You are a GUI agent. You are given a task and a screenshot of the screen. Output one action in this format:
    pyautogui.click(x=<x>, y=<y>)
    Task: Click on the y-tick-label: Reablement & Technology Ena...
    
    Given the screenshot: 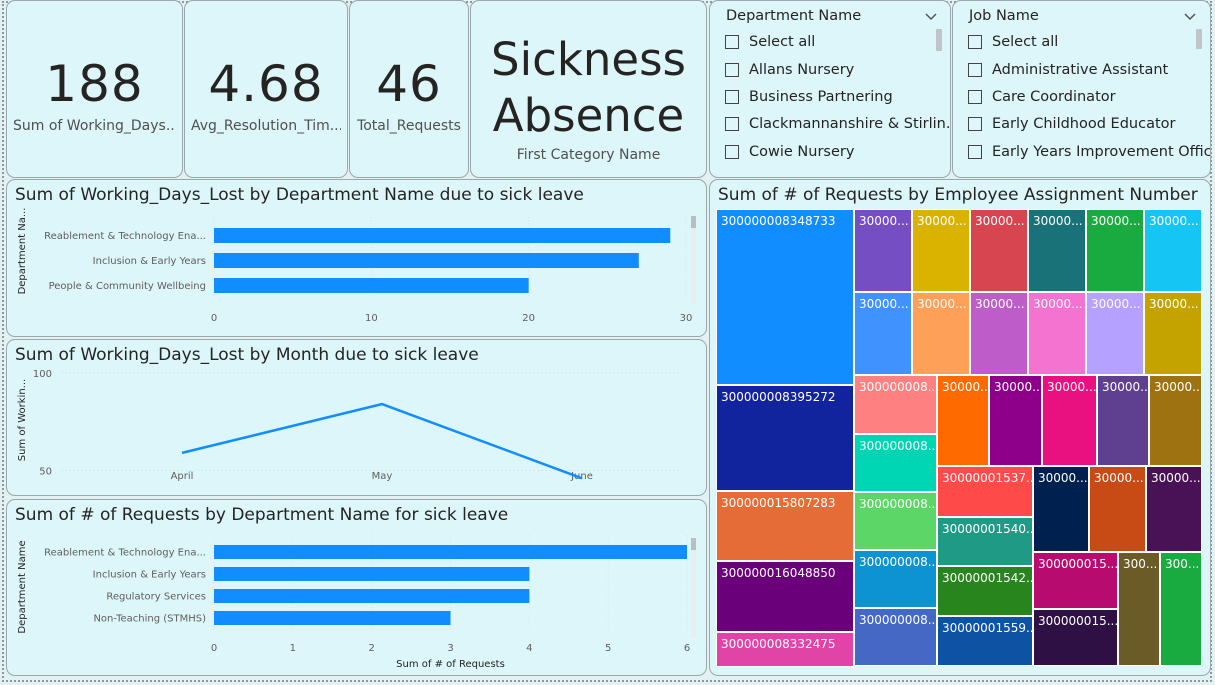 What is the action you would take?
    pyautogui.click(x=125, y=553)
    